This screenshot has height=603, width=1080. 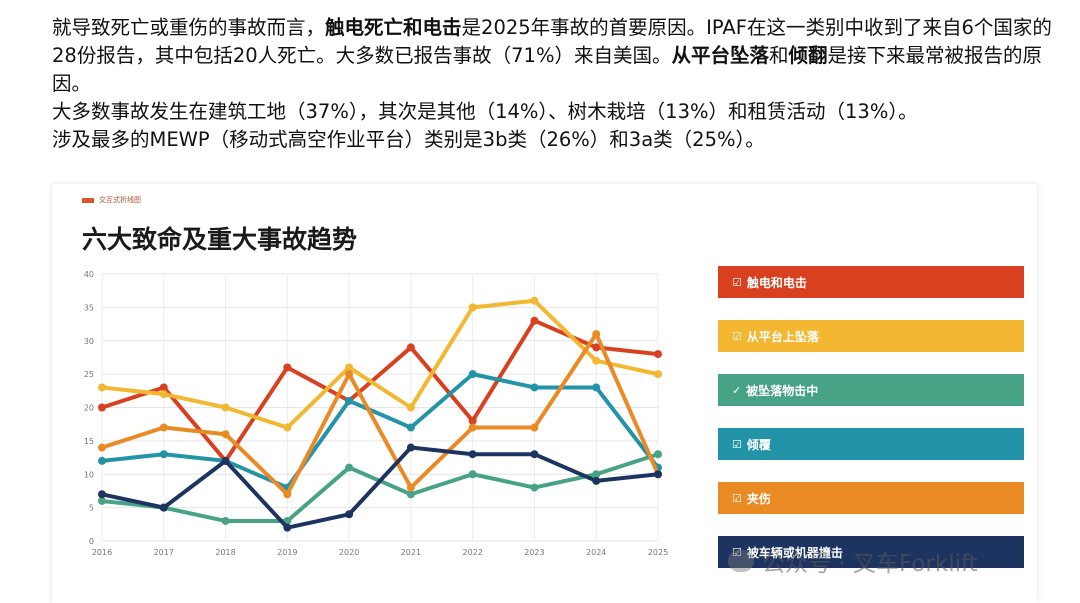 I want to click on watermark: 公众号 · 叉车Forklift, so click(x=853, y=561).